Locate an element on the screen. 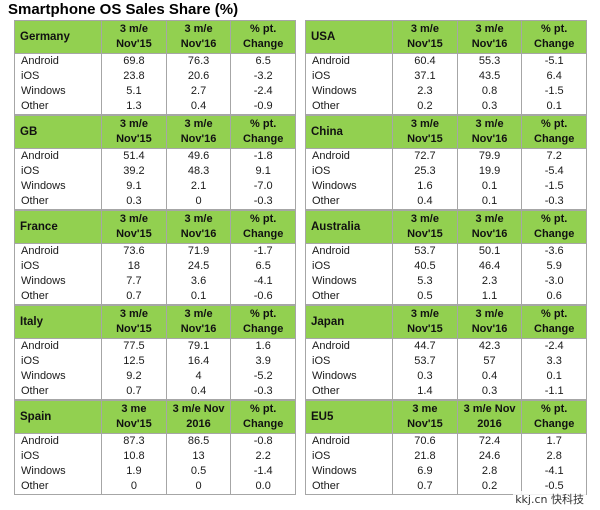 The width and height of the screenshot is (600, 510). table-row: iOS 25.3 19.9 -5.4 is located at coordinates (445, 171).